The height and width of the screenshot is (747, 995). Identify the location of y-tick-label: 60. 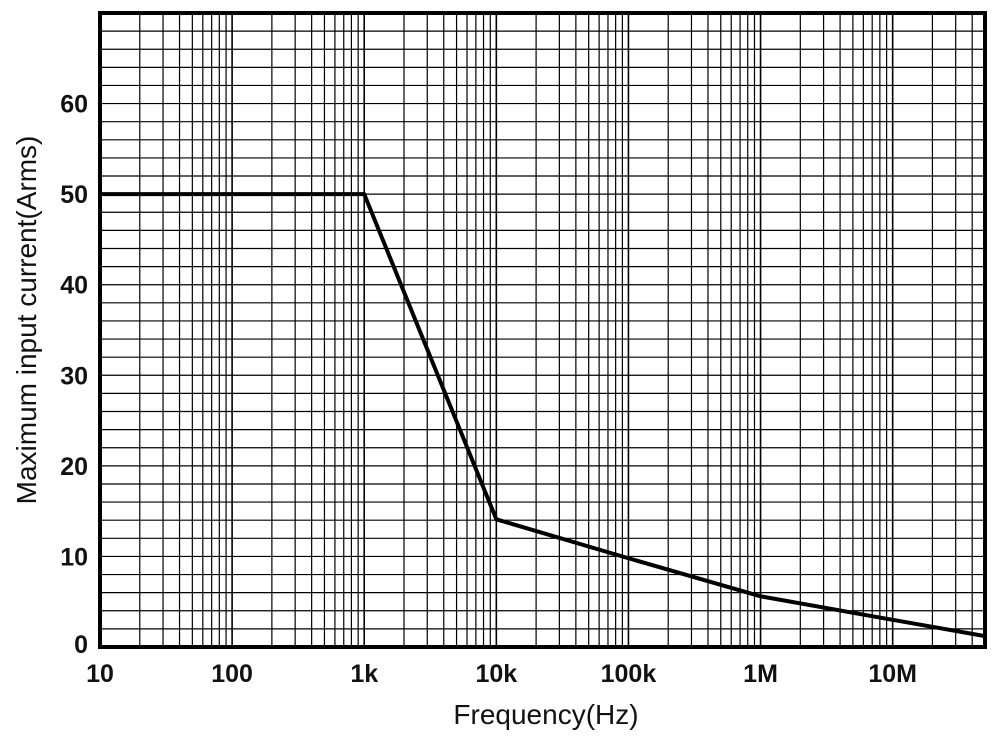
(74, 105).